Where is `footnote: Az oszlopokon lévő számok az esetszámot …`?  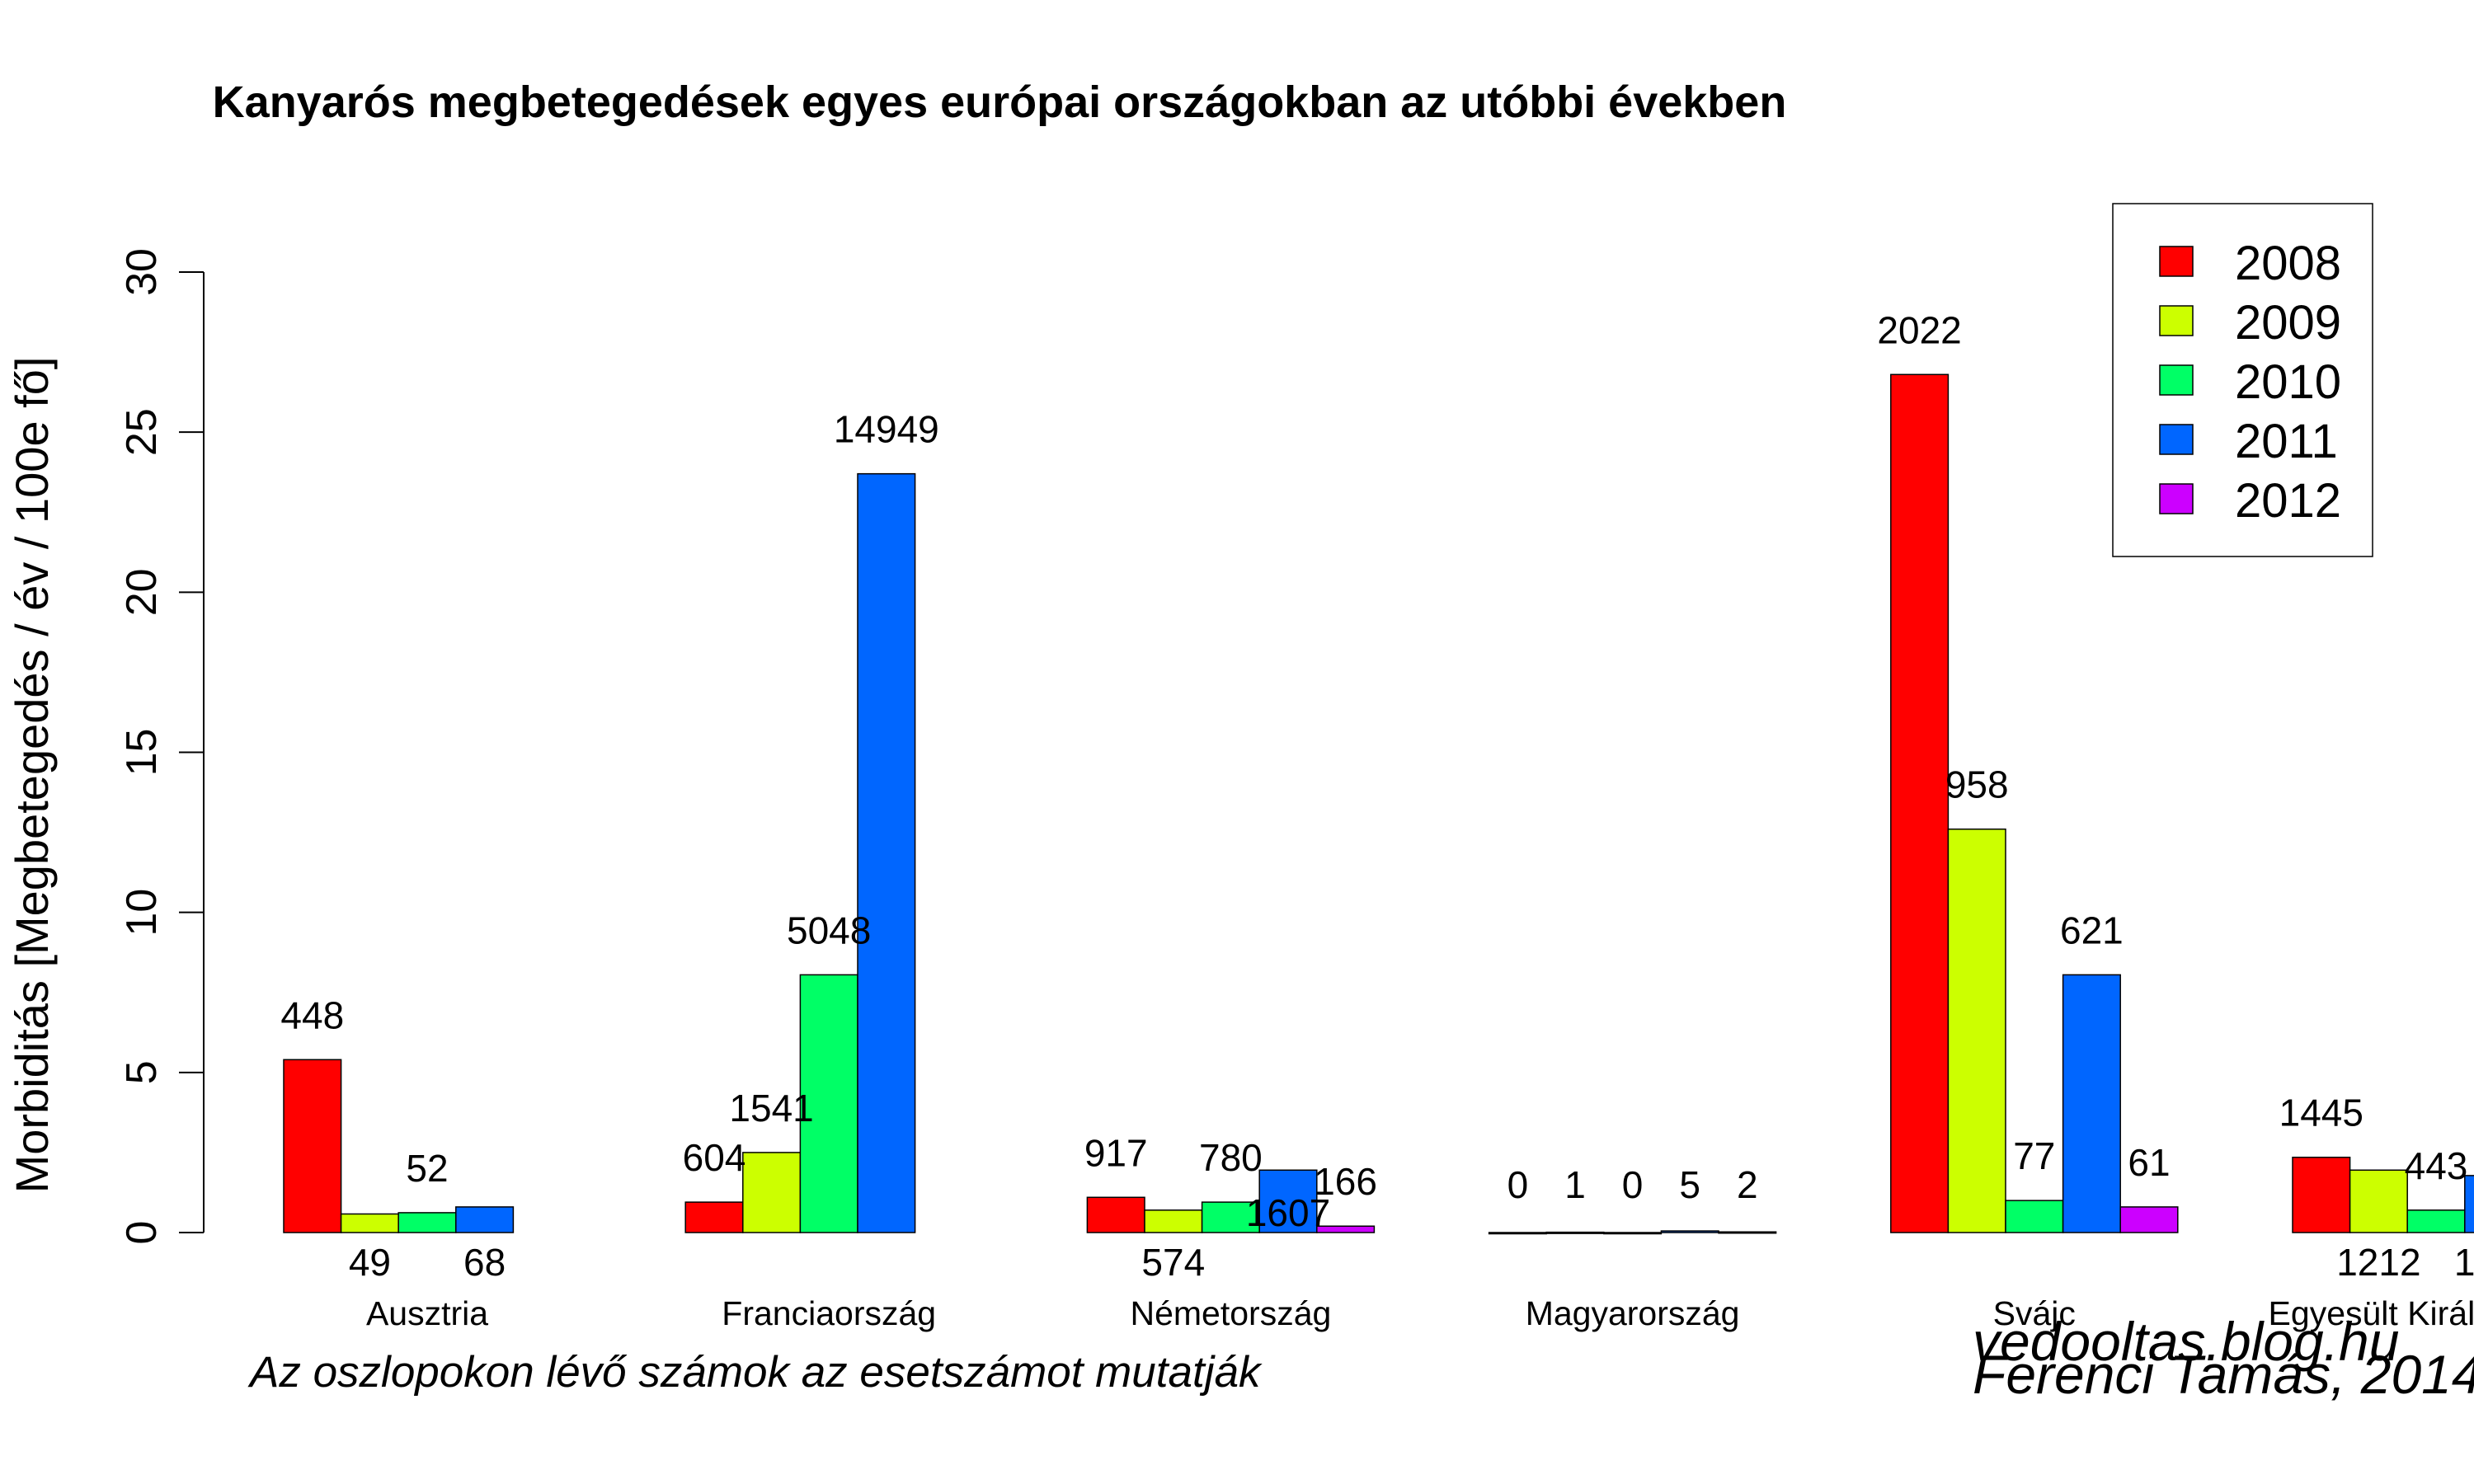 footnote: Az oszlopokon lévő számok az esetszámot … is located at coordinates (755, 1372).